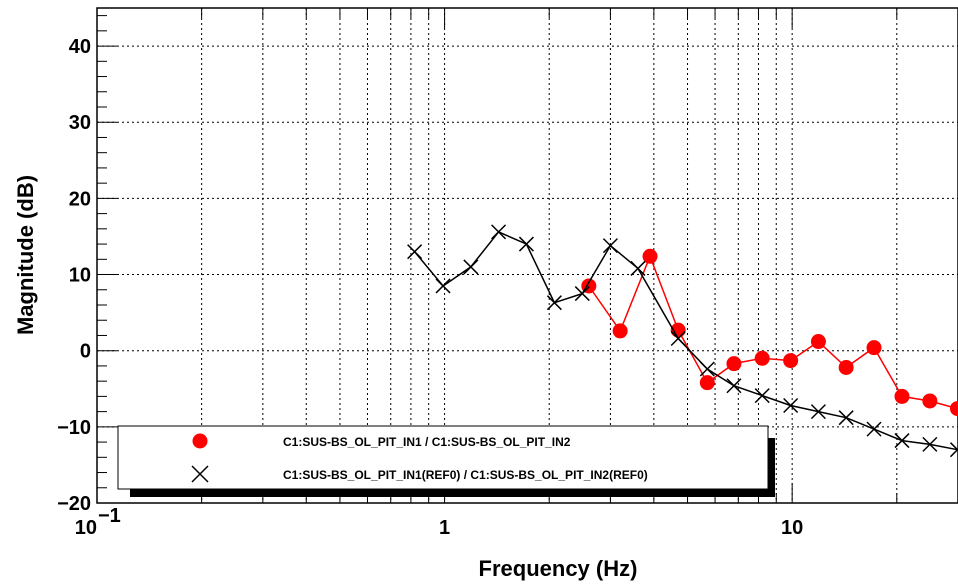  What do you see at coordinates (443, 457) in the screenshot?
I see `legend-box` at bounding box center [443, 457].